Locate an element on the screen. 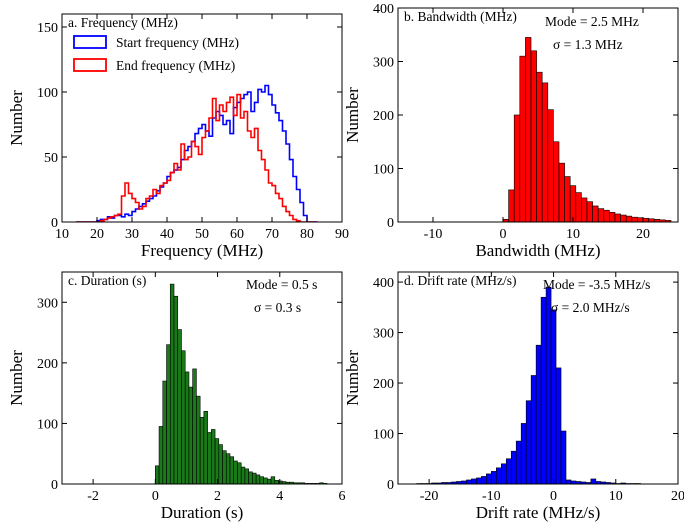 The image size is (684, 530). x-tick-label: 60 is located at coordinates (237, 234).